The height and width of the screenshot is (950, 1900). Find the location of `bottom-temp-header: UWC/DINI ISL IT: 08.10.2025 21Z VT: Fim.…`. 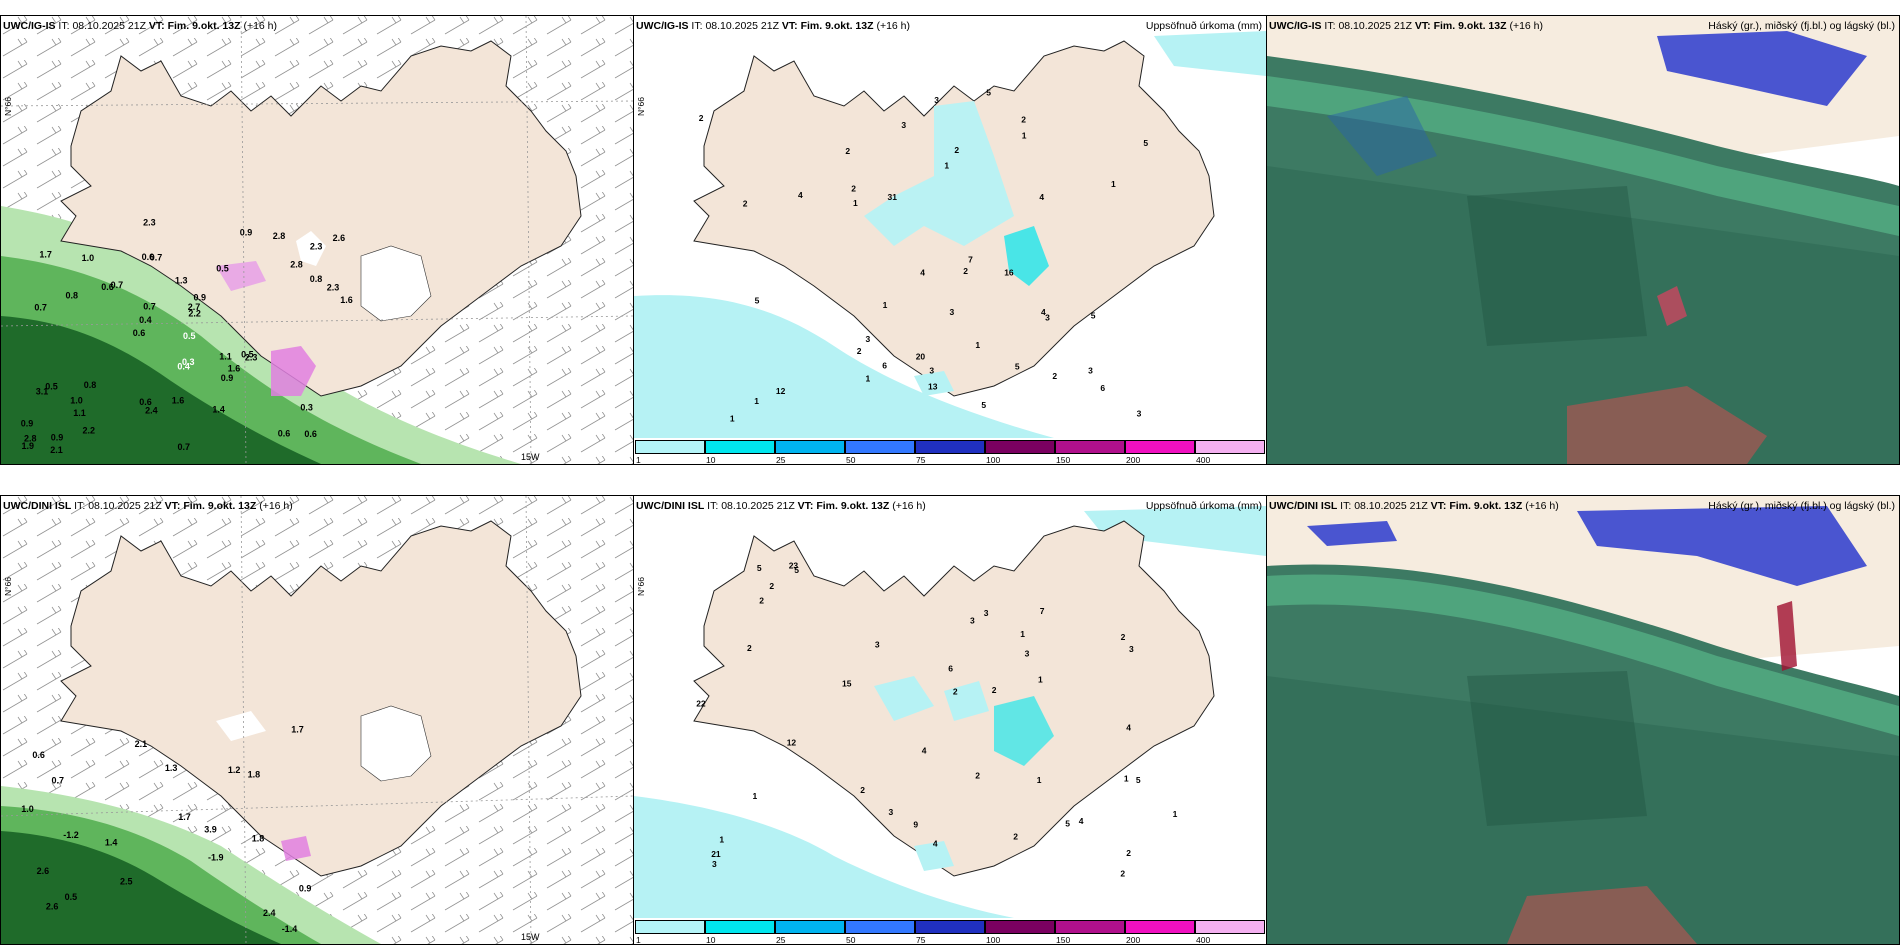

bottom-temp-header: UWC/DINI ISL IT: 08.10.2025 21Z VT: Fim.… is located at coordinates (148, 506).